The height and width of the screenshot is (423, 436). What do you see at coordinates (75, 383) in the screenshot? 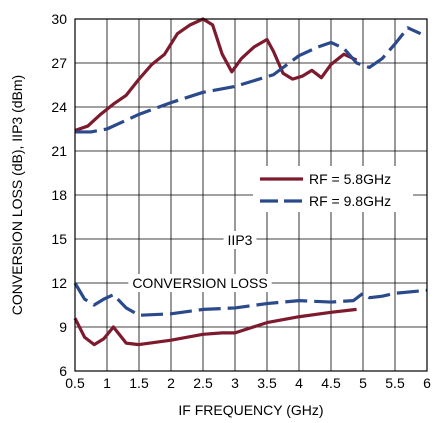
I see `x-tick-label: 0.5` at bounding box center [75, 383].